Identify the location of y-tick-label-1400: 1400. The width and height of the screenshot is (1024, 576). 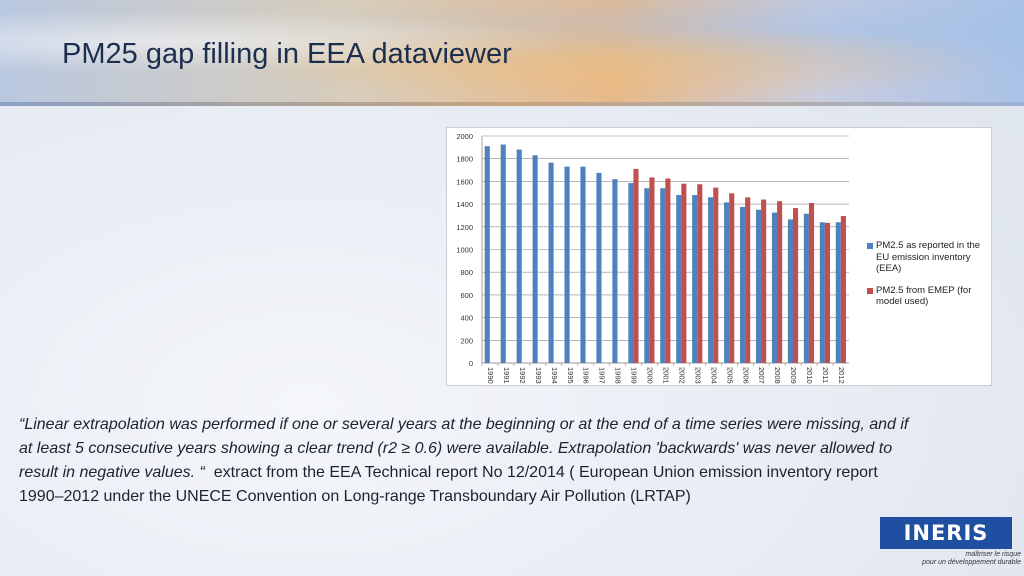
(464, 204).